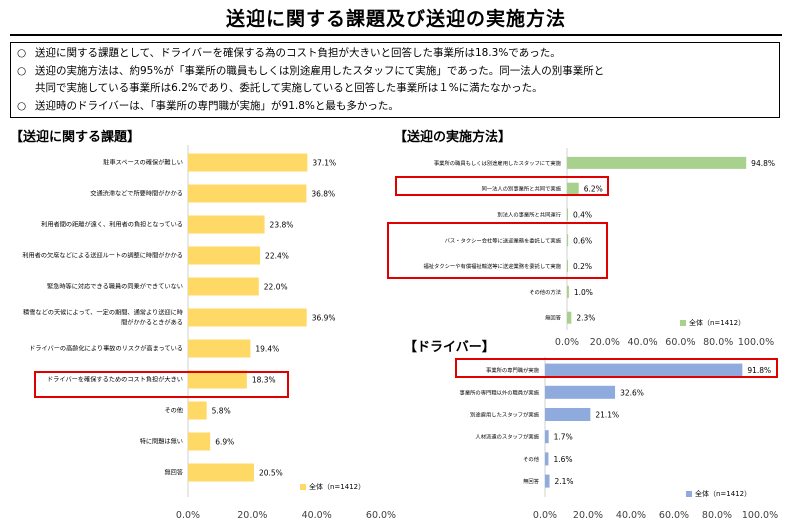  I want to click on methods-value-label: 0.4%, so click(582, 215).